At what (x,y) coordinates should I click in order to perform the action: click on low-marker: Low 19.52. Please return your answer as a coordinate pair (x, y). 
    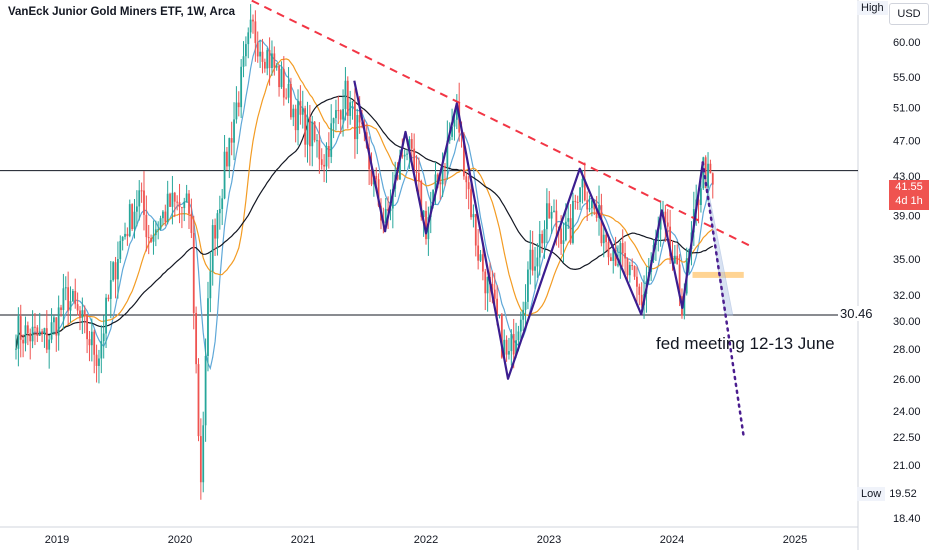
    Looking at the image, I should click on (889, 494).